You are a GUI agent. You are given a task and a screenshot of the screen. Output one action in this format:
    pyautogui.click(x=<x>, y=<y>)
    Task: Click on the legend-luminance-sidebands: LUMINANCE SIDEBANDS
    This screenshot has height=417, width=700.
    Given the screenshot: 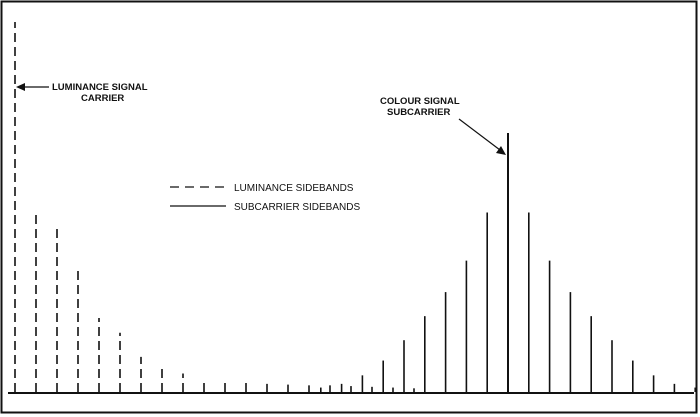 What is the action you would take?
    pyautogui.click(x=294, y=188)
    